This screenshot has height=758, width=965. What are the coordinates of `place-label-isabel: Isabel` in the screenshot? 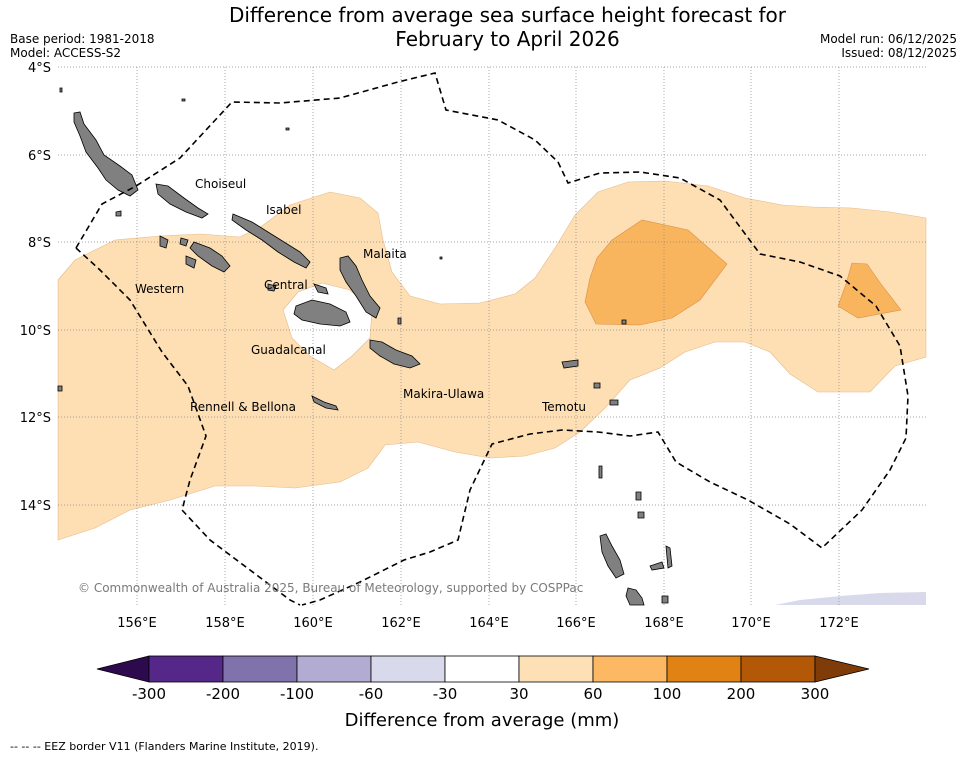 It's located at (283, 210).